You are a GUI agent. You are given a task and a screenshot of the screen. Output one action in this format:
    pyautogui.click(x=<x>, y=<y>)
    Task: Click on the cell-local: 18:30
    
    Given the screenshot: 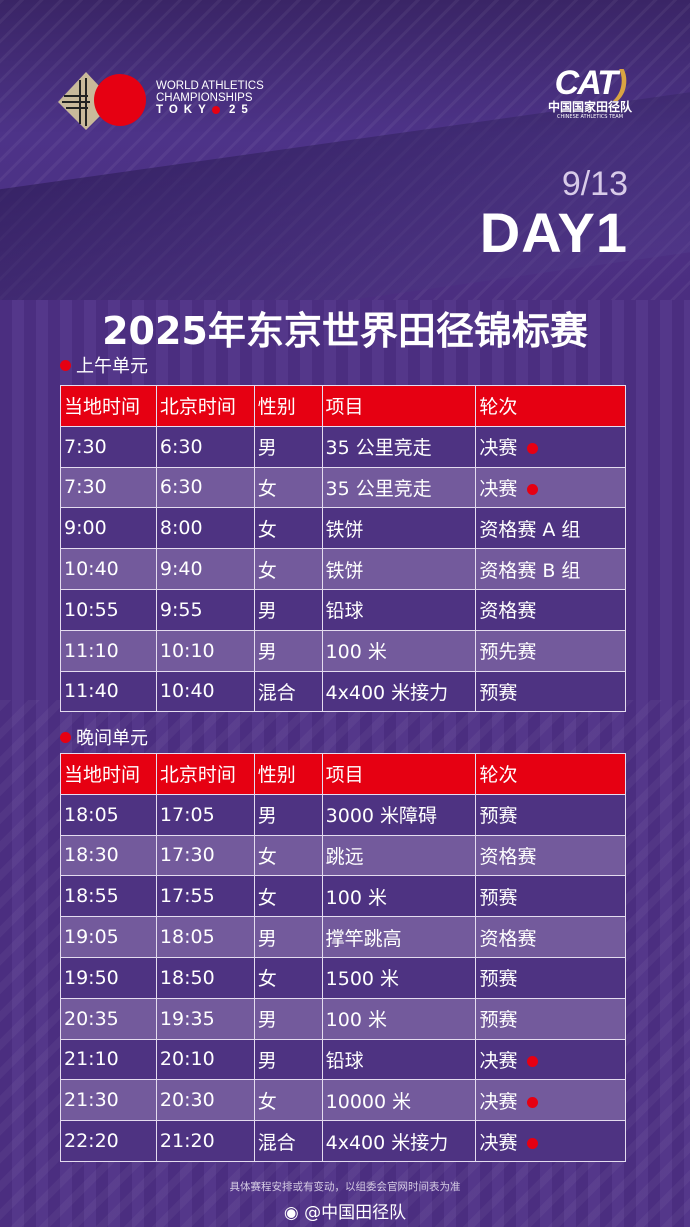 What is the action you would take?
    pyautogui.click(x=108, y=855)
    